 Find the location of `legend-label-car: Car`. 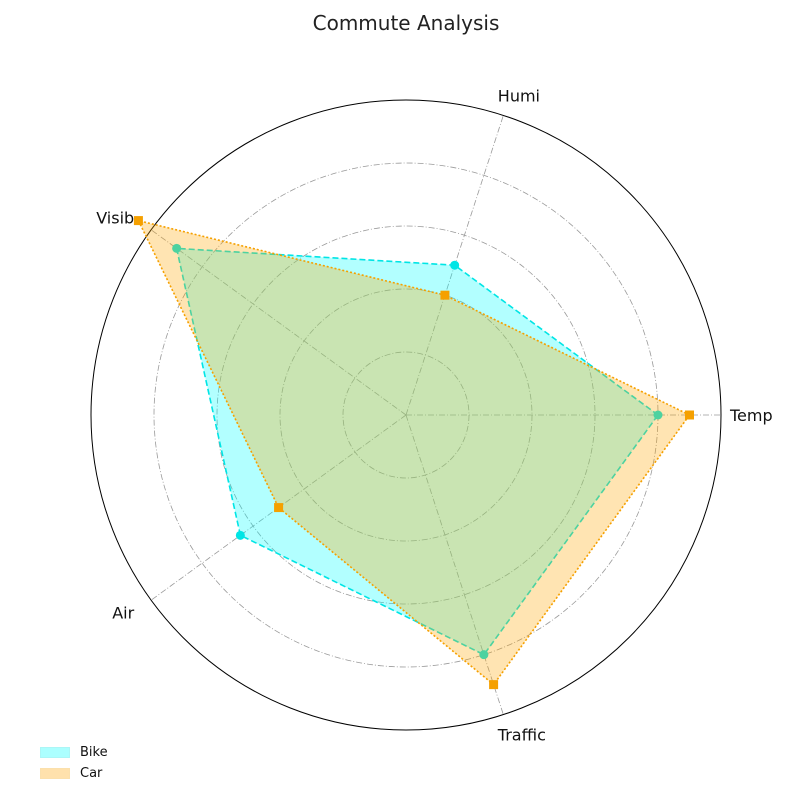

legend-label-car: Car is located at coordinates (91, 773).